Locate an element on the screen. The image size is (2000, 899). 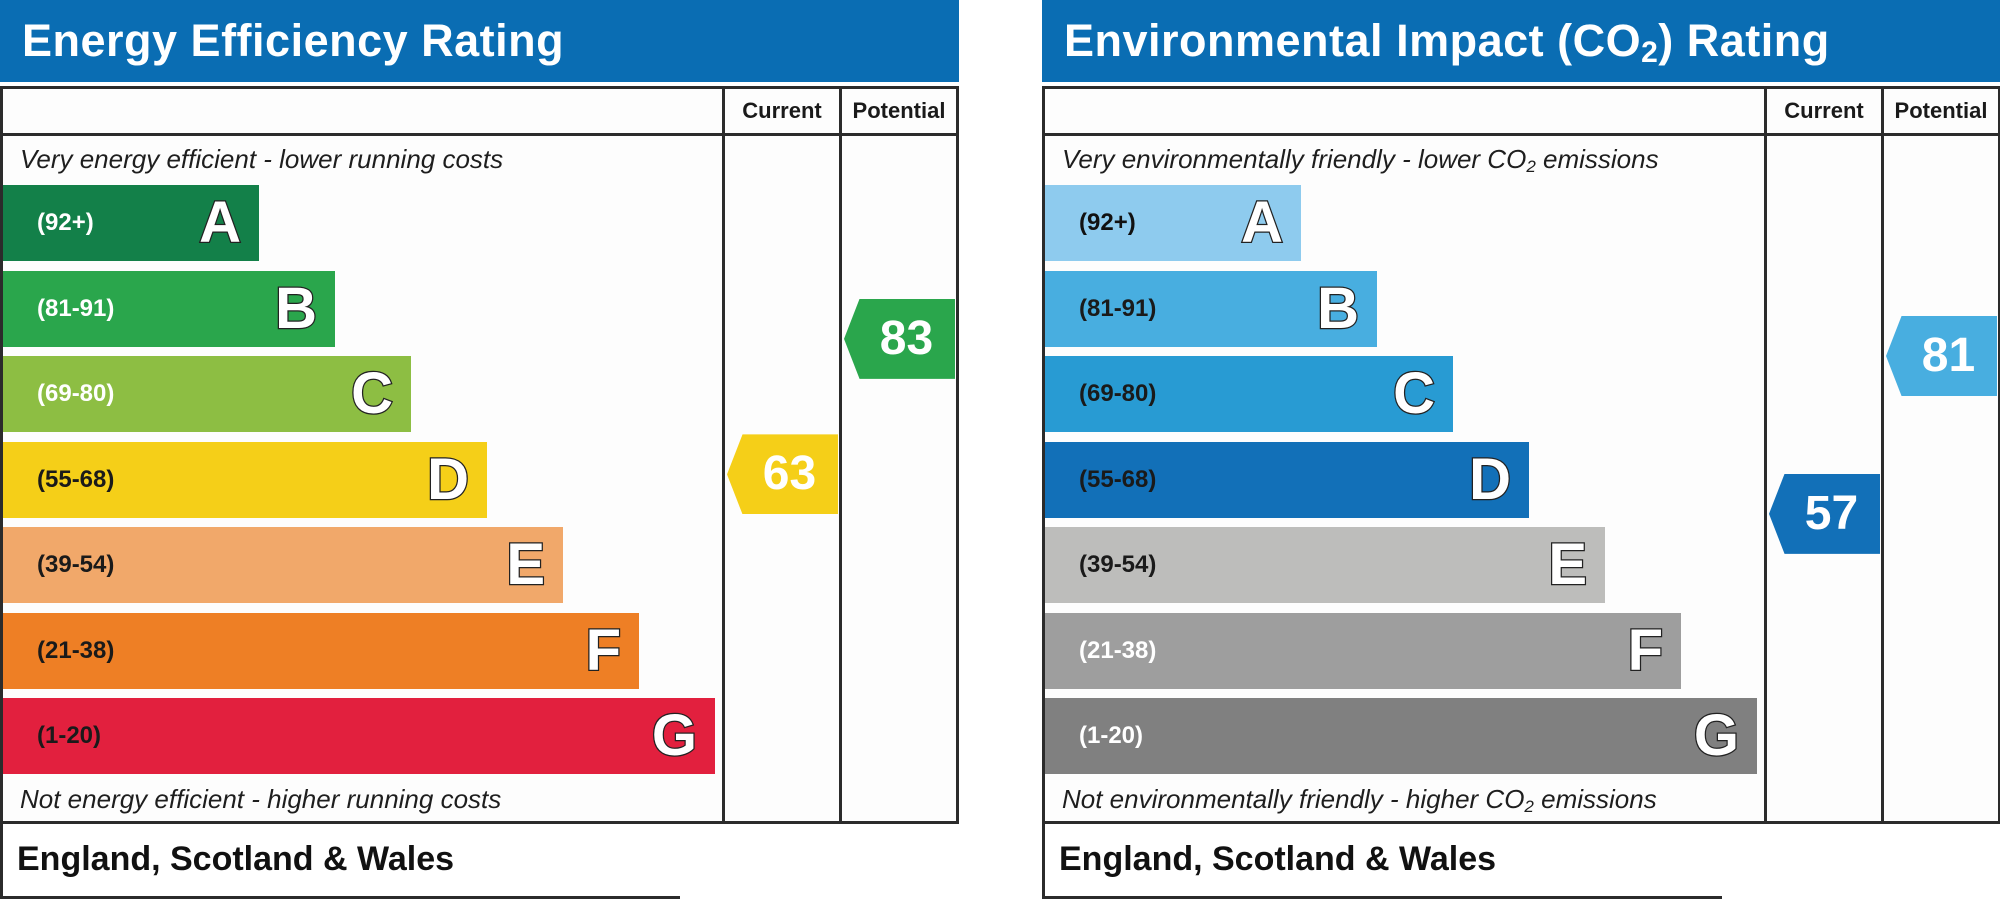
top-note-text: Very environmentally friendly - lower CO is located at coordinates (1294, 159).